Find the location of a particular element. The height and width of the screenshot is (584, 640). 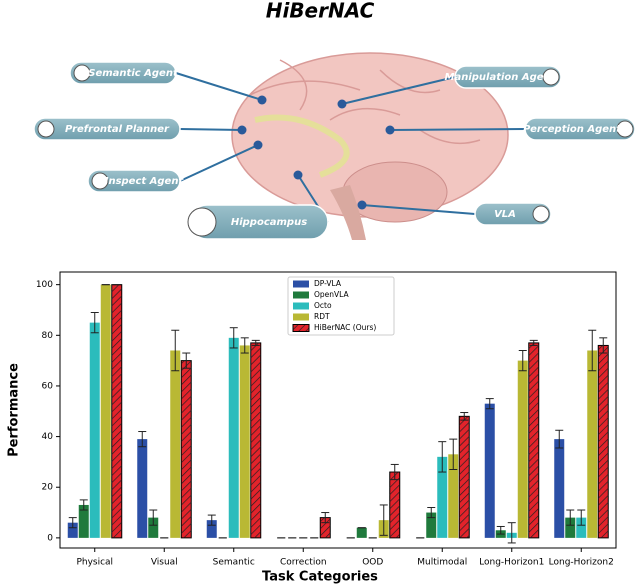

x-tick-label: OOD is located at coordinates (372, 563).